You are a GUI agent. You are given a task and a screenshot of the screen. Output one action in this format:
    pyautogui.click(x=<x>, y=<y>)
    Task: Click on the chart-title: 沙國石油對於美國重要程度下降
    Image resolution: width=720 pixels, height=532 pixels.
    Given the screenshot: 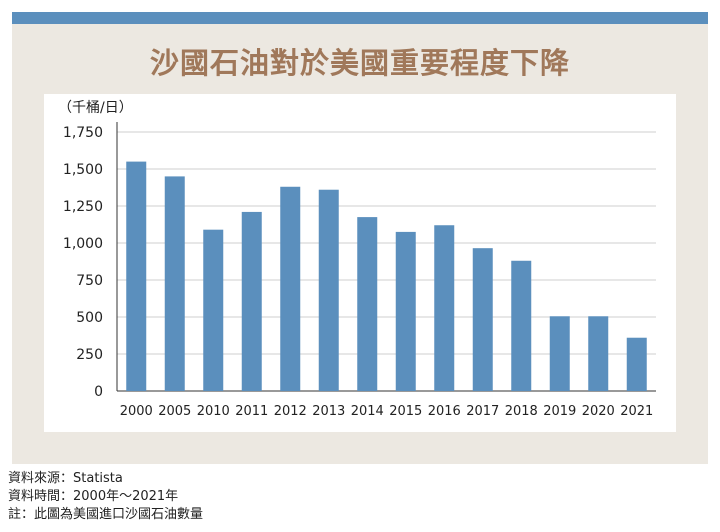 What is the action you would take?
    pyautogui.click(x=359, y=63)
    